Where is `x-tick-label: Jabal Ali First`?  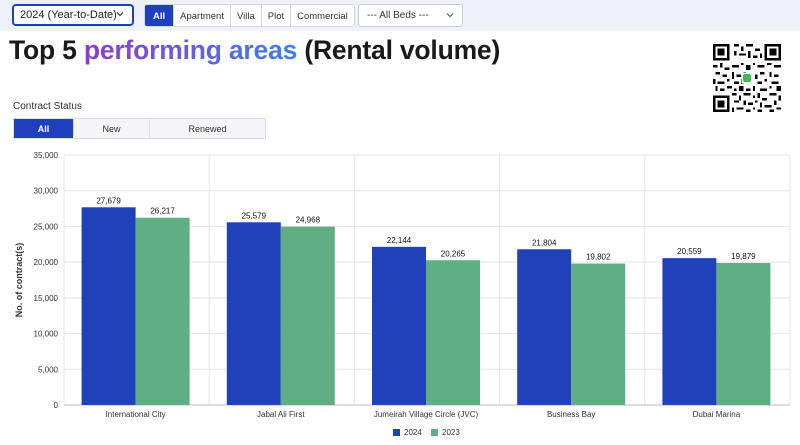 x-tick-label: Jabal Ali First is located at coordinates (281, 414).